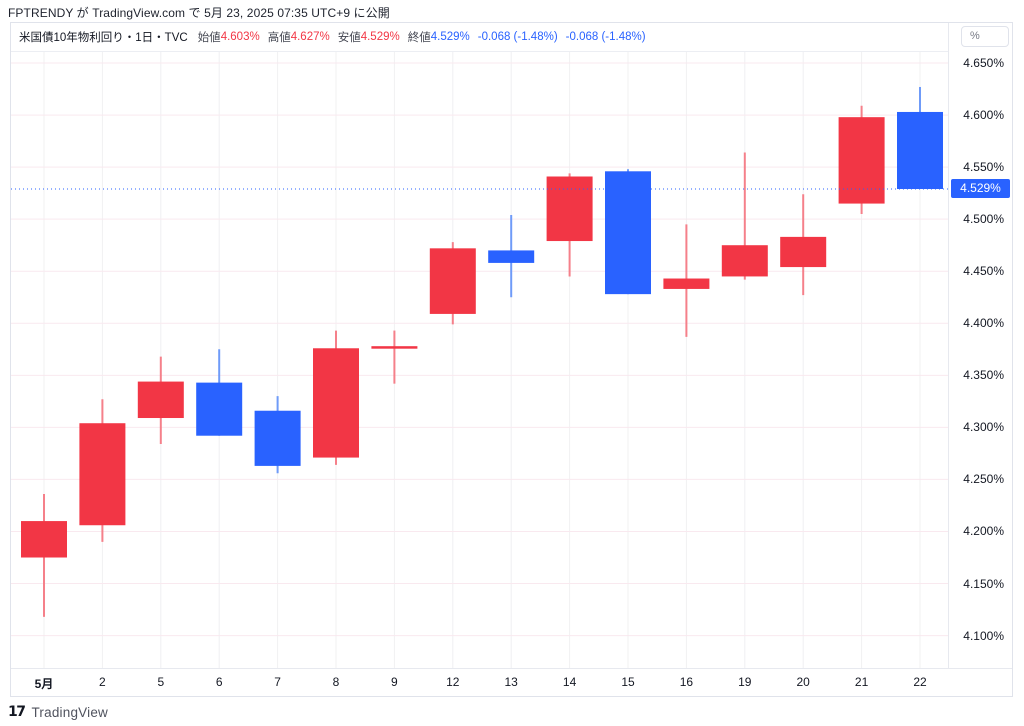 This screenshot has width=1024, height=726. Describe the element at coordinates (983, 219) in the screenshot. I see `price-axis-label: 4.500%` at that location.